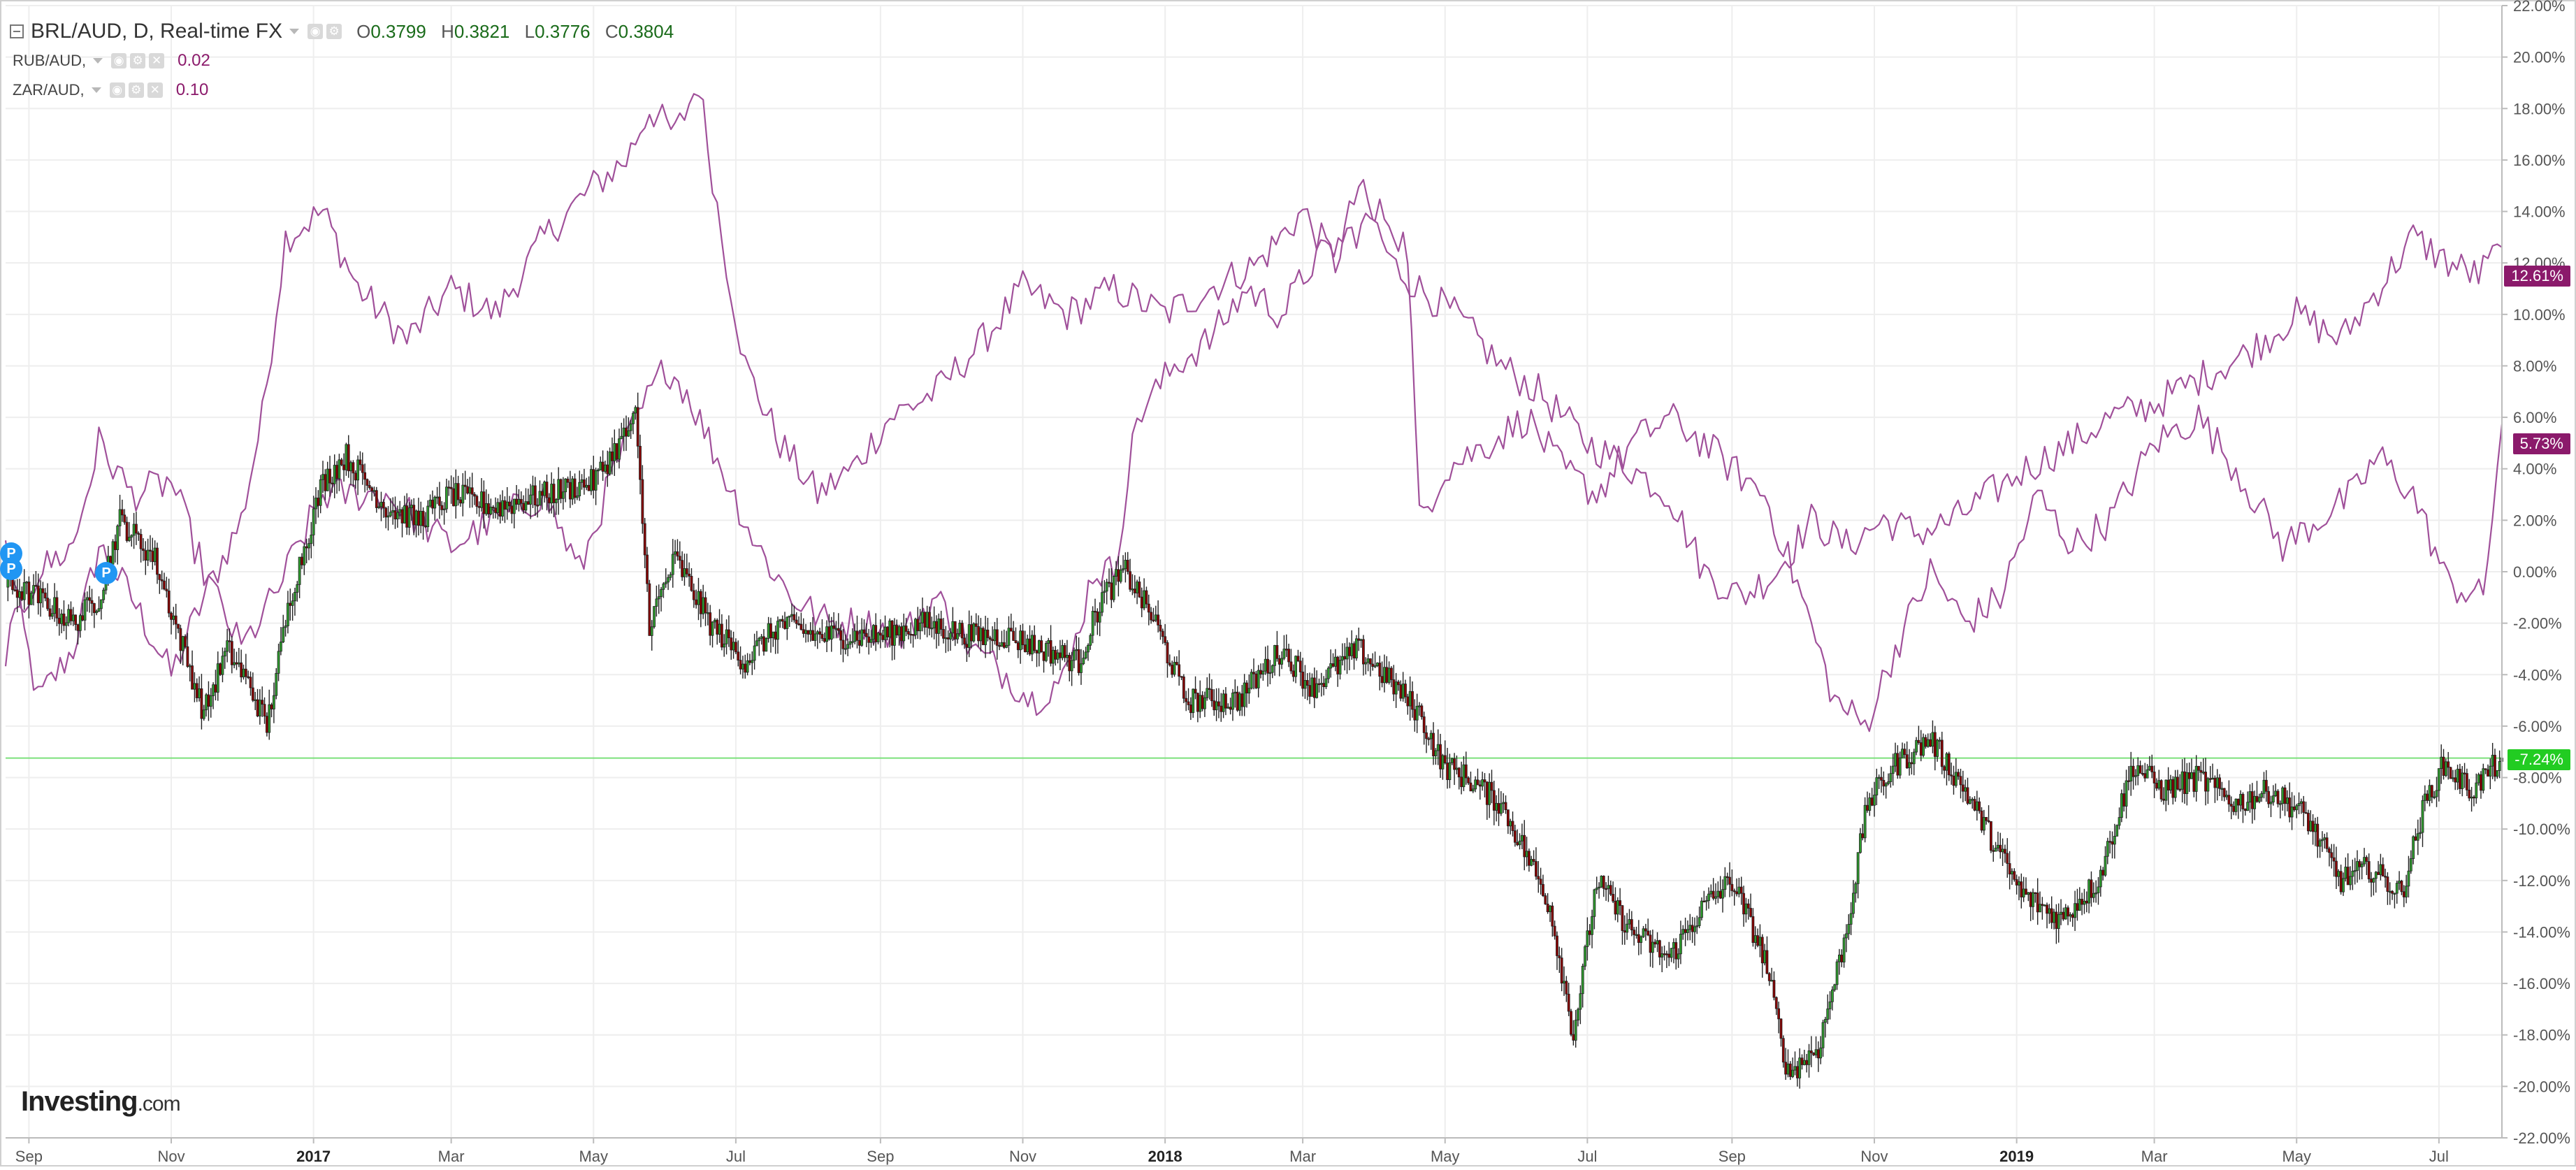 The image size is (2576, 1170). What do you see at coordinates (157, 32) in the screenshot?
I see `main-symbol-label: BRL/AUD, D, Real-time FX` at bounding box center [157, 32].